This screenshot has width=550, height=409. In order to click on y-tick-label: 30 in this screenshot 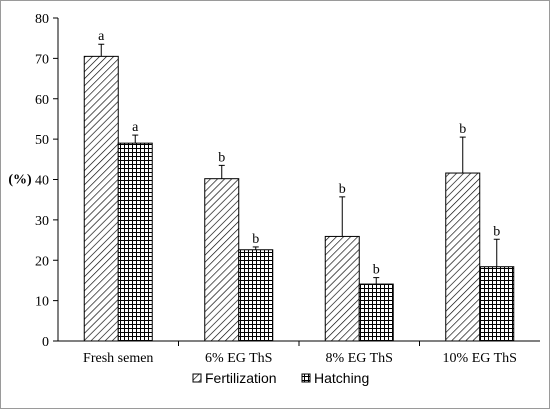, I will do `click(42, 221)`.